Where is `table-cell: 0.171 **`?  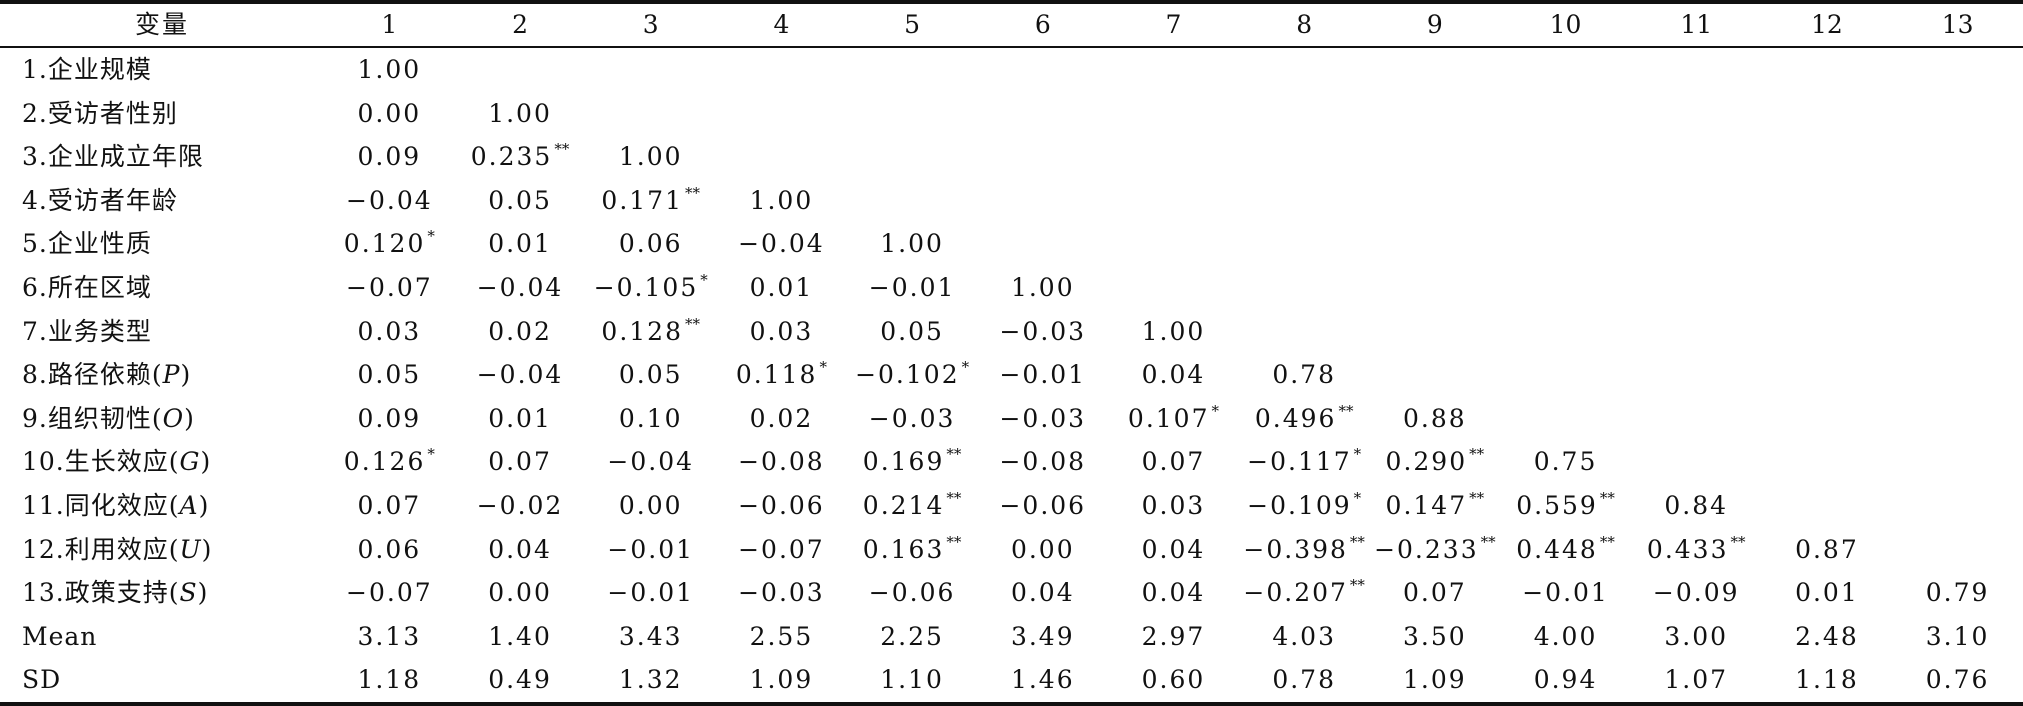
table-cell: 0.171 ** is located at coordinates (650, 201).